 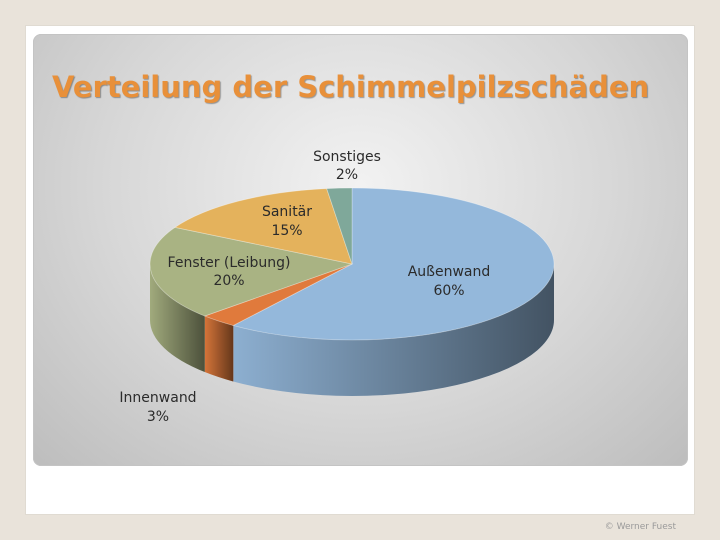 What do you see at coordinates (287, 212) in the screenshot?
I see `label-sanitaer-name: Sanitär` at bounding box center [287, 212].